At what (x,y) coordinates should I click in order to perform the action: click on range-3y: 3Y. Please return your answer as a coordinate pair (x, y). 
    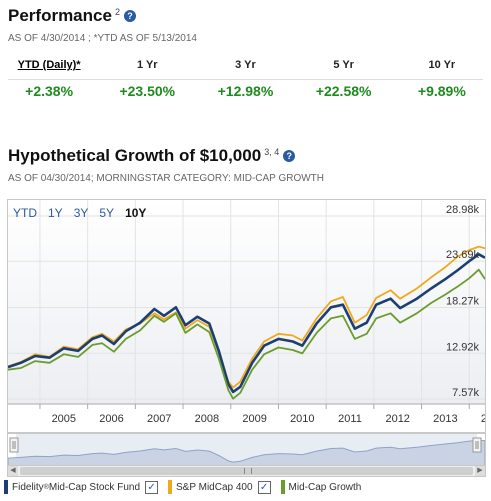
    Looking at the image, I should click on (81, 213).